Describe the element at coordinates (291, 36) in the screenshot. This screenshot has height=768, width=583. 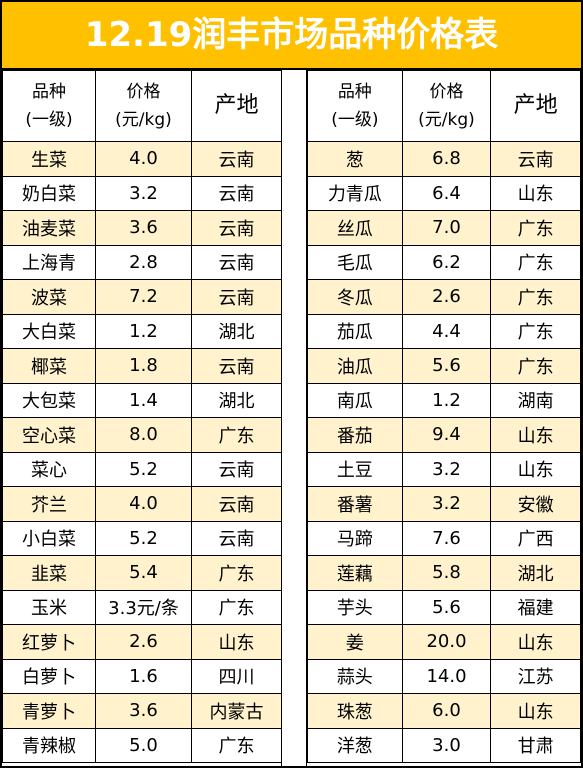
I see `sheet-title: 12.19润丰市场品种价格表` at that location.